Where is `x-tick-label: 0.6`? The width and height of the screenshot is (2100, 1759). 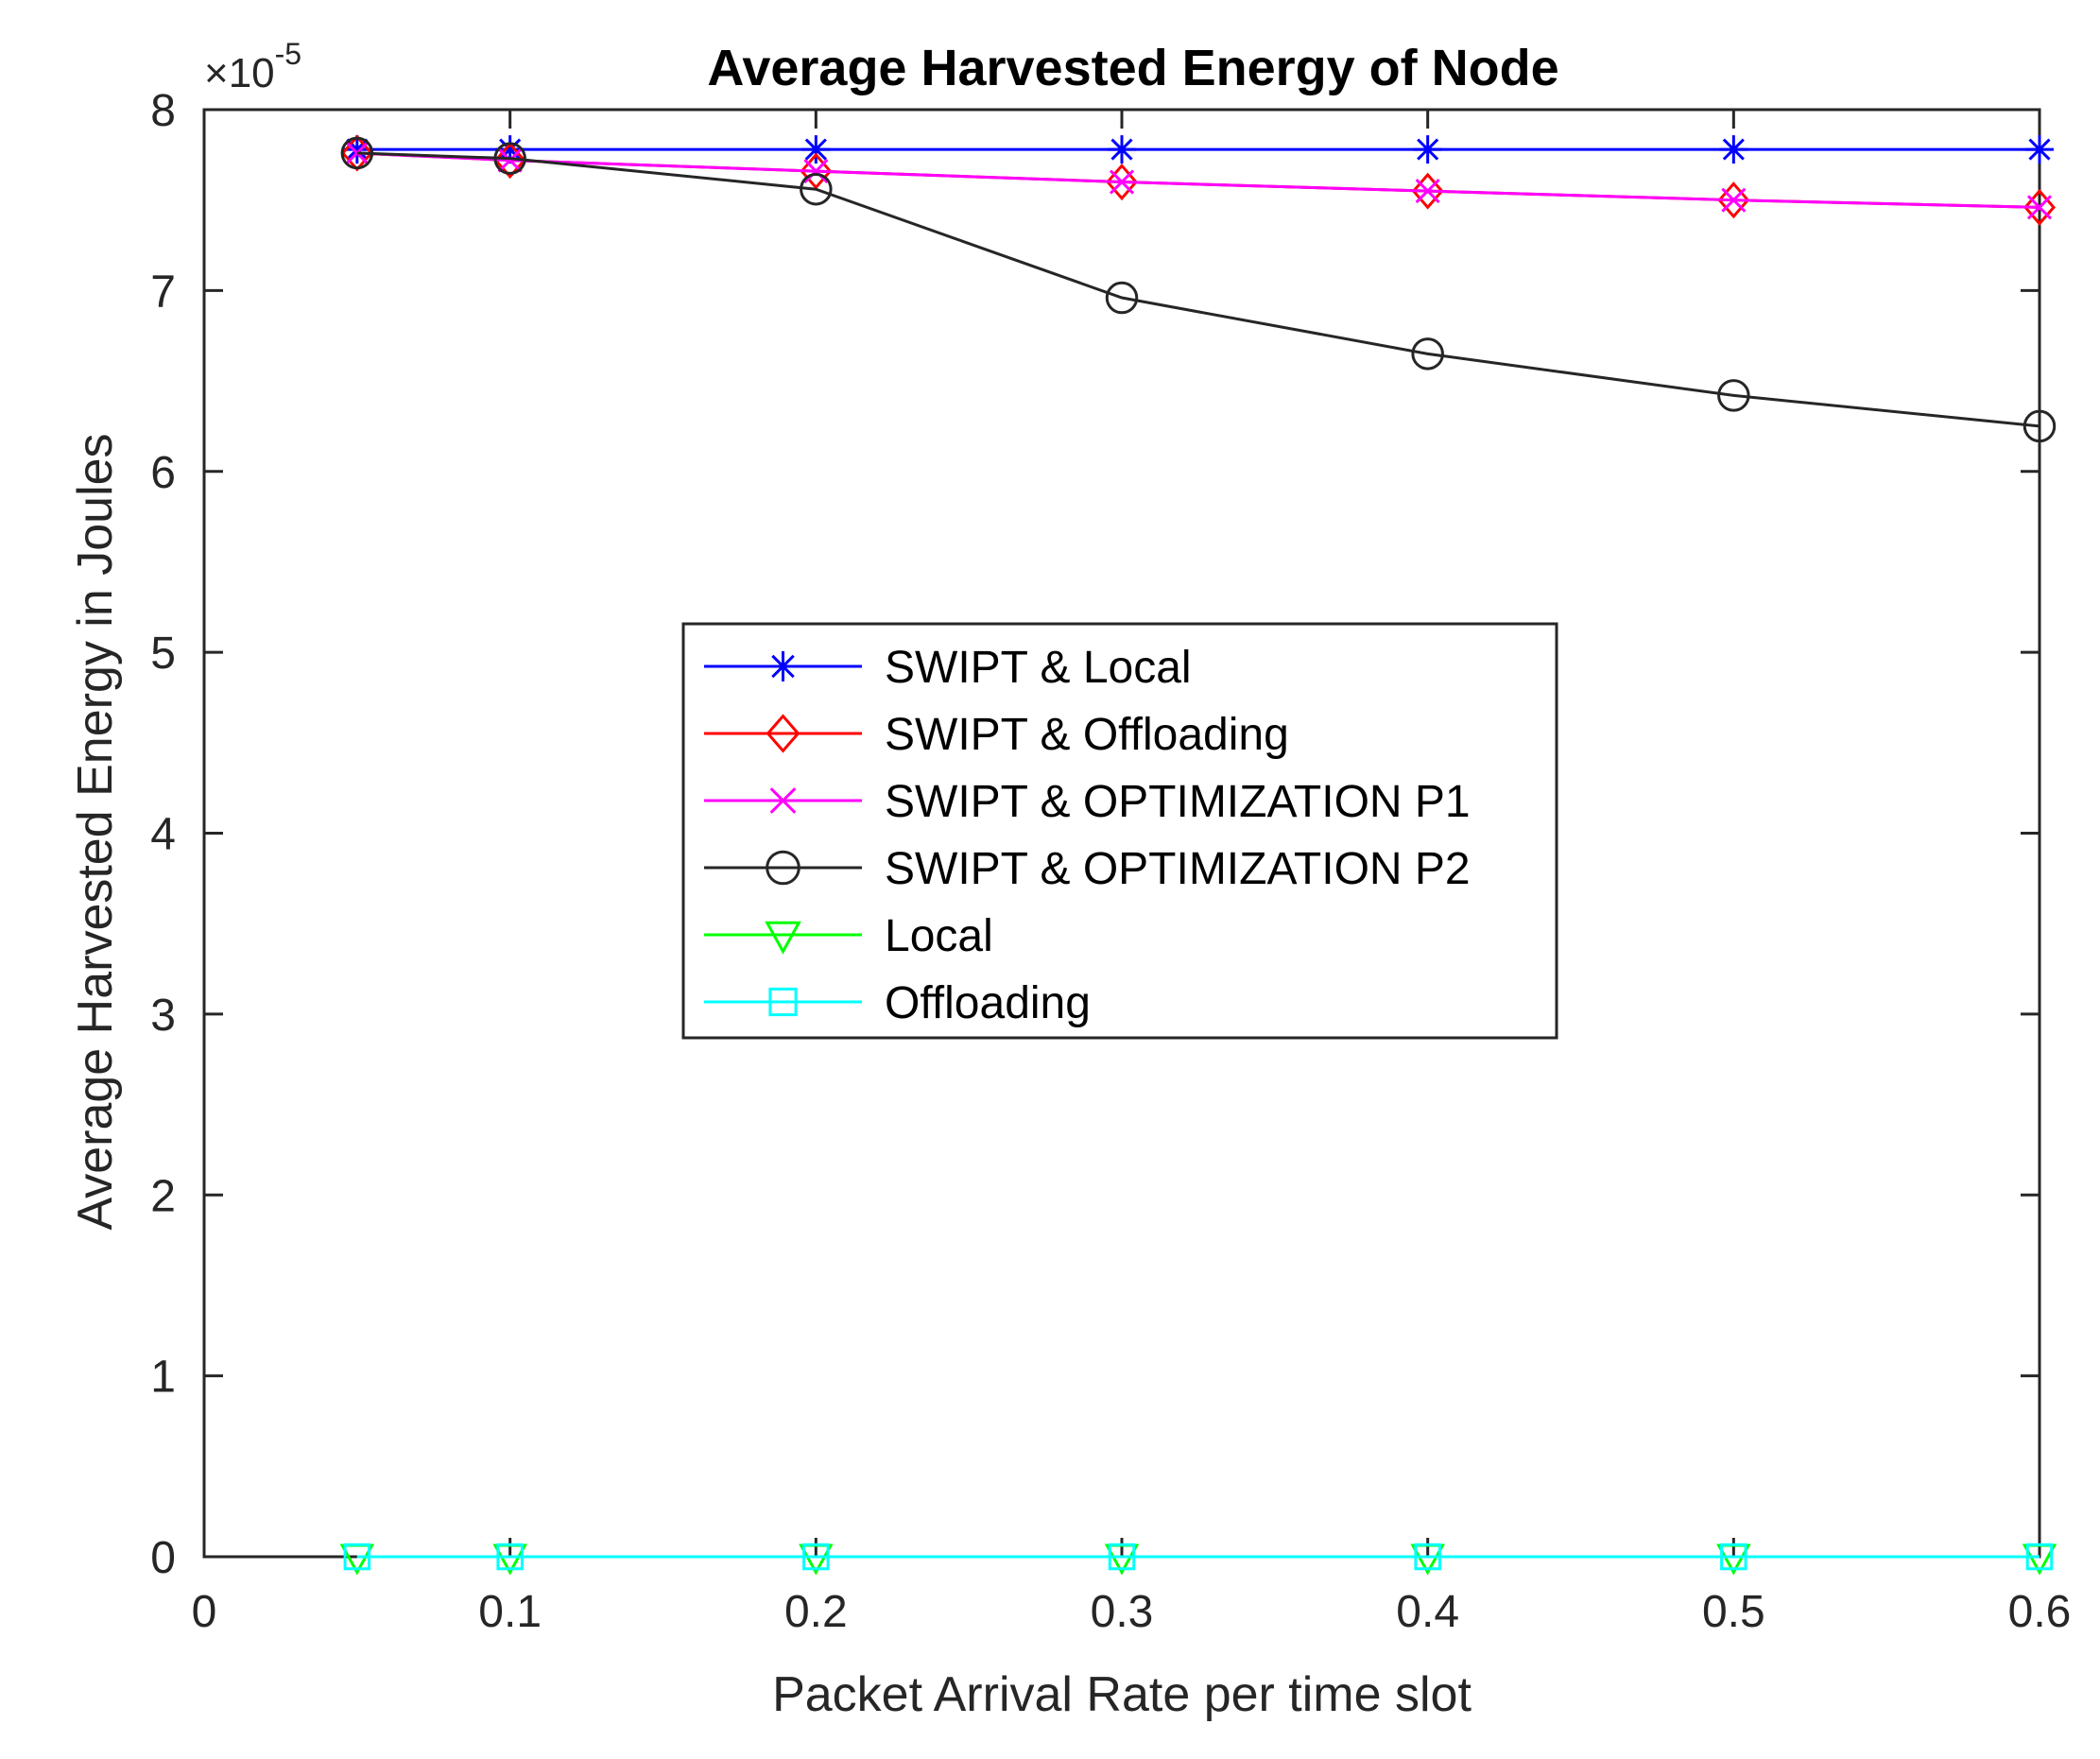
x-tick-label: 0.6 is located at coordinates (2040, 1612).